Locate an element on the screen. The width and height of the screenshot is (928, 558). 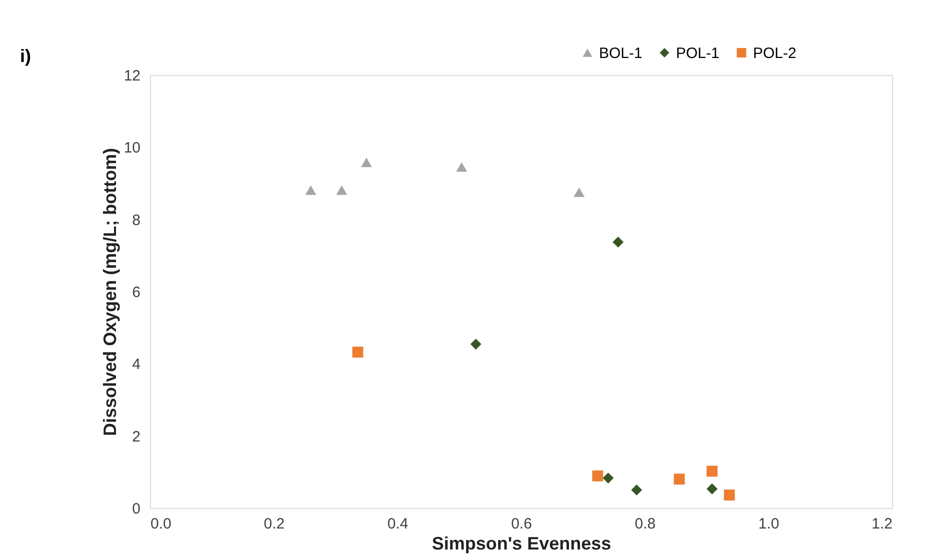
x-tick-label: 0.0 is located at coordinates (161, 524).